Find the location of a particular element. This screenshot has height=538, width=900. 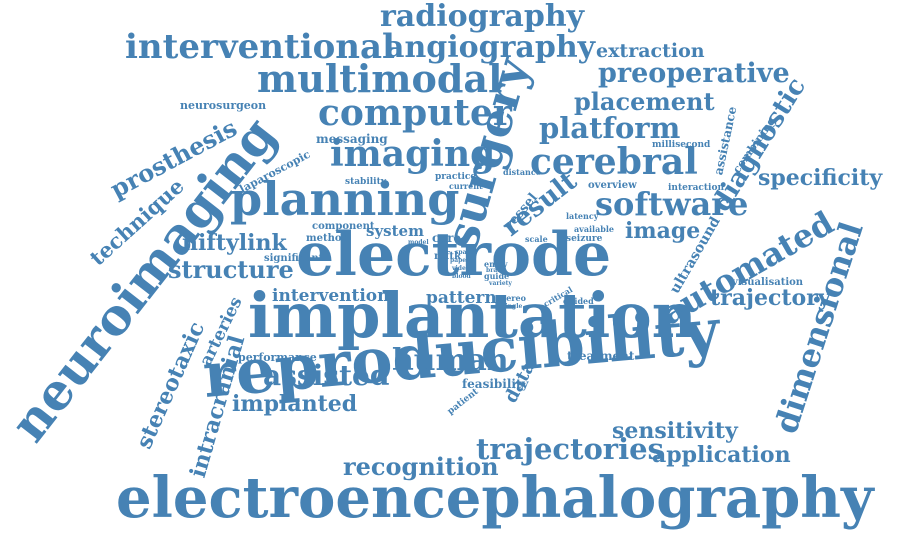

word-trajectories: trajectories is located at coordinates (570, 449).